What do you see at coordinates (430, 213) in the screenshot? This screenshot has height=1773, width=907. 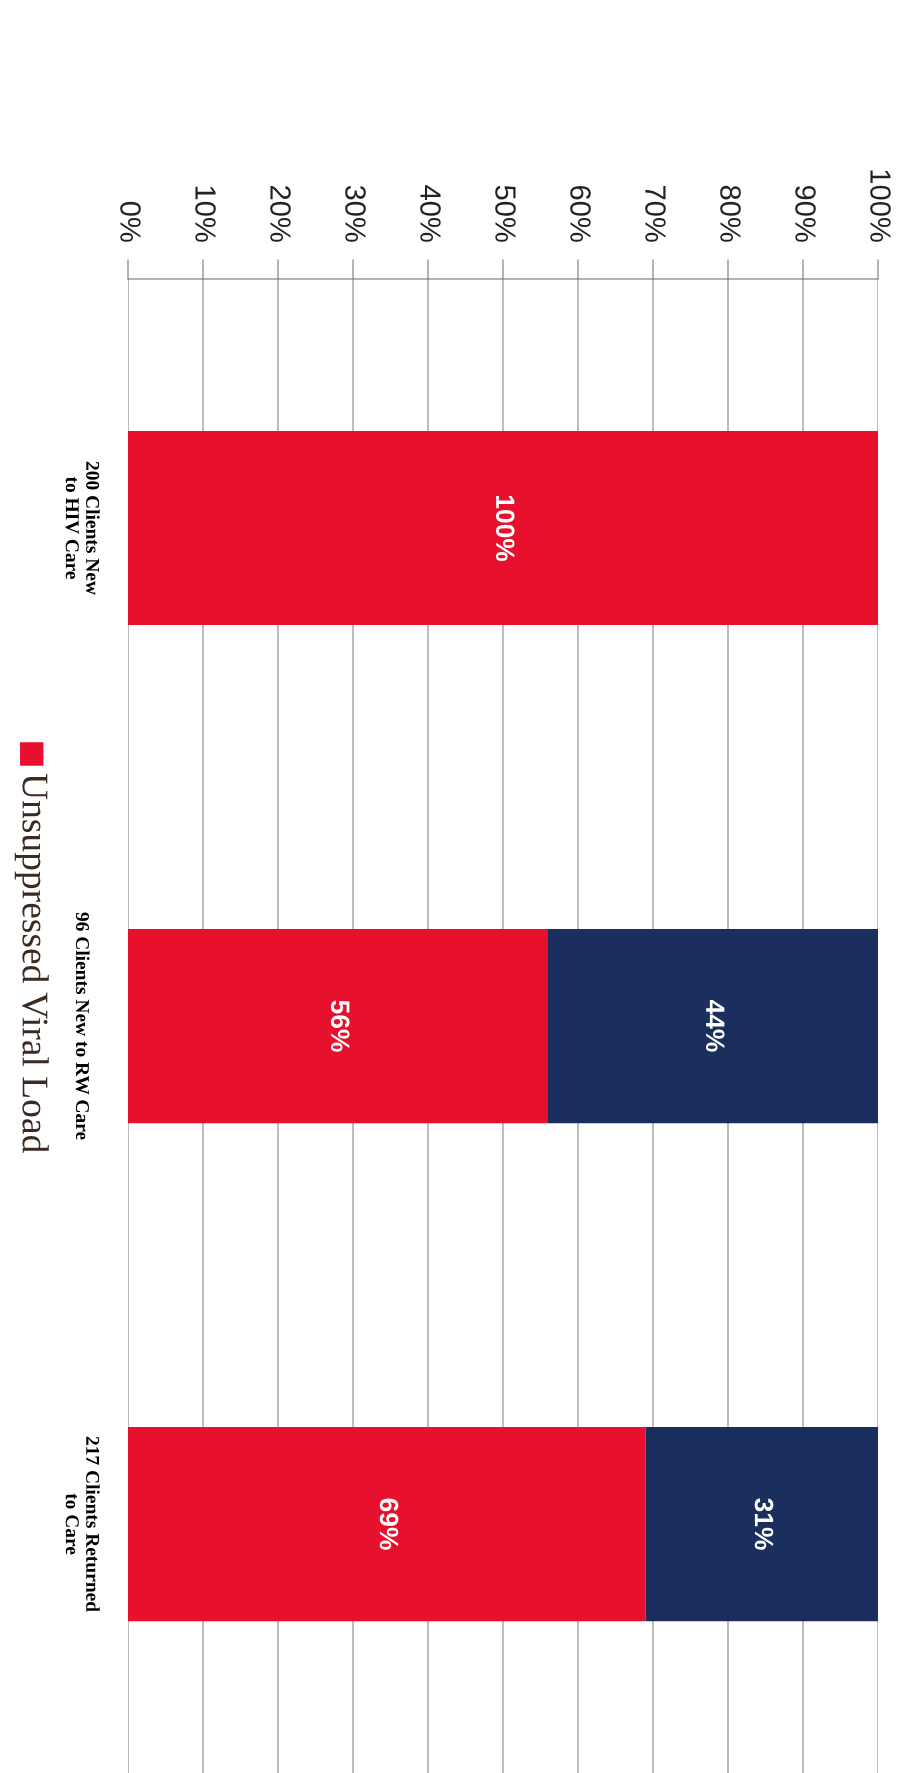 I see `x-tick-label: 40%` at bounding box center [430, 213].